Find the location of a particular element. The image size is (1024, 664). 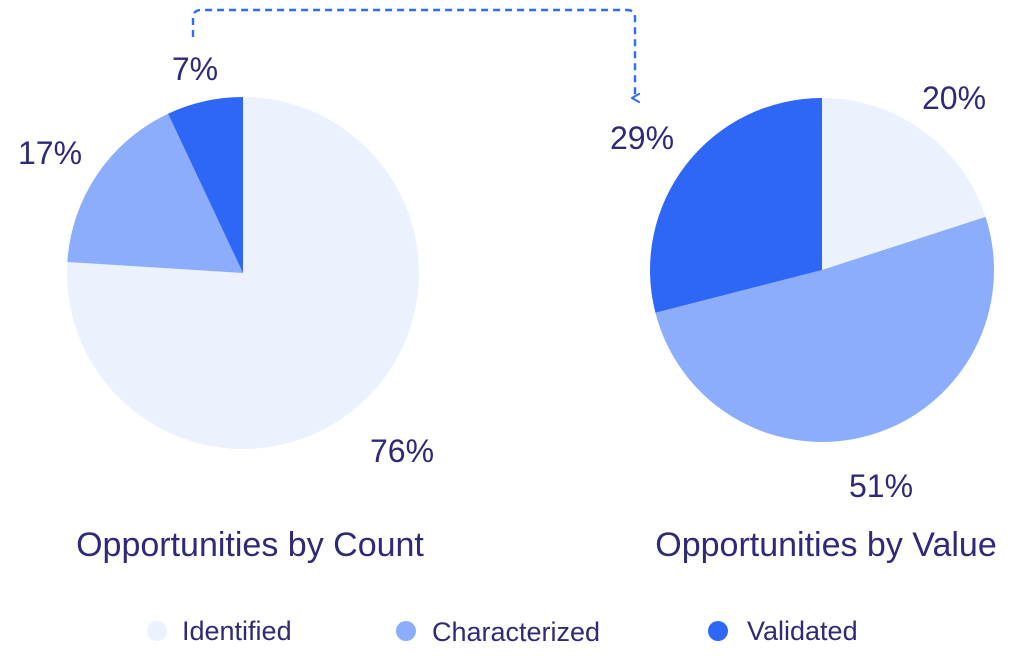

data-label-count-characterized: 17% is located at coordinates (50, 153).